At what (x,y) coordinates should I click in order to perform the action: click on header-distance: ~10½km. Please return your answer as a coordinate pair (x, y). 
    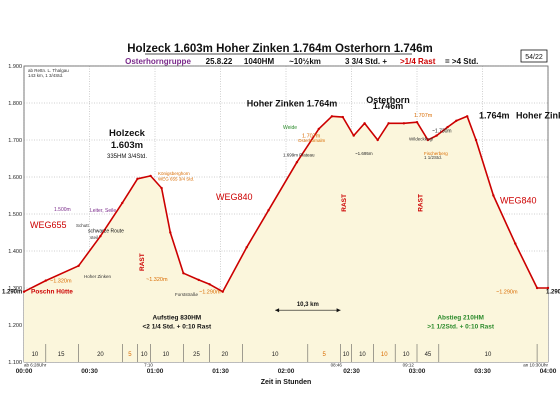
    Looking at the image, I should click on (305, 61).